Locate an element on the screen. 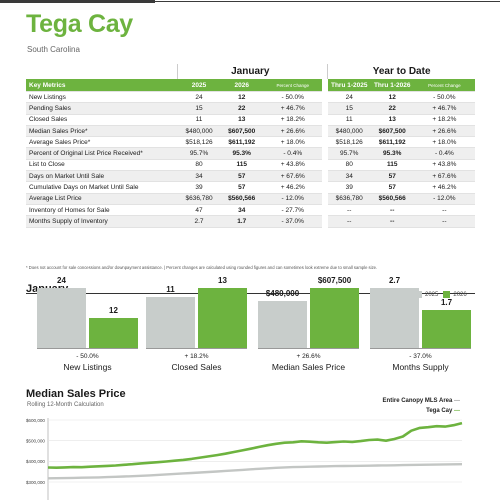 Image resolution: width=500 pixels, height=500 pixels. metric-value: - 0.4% is located at coordinates (293, 153).